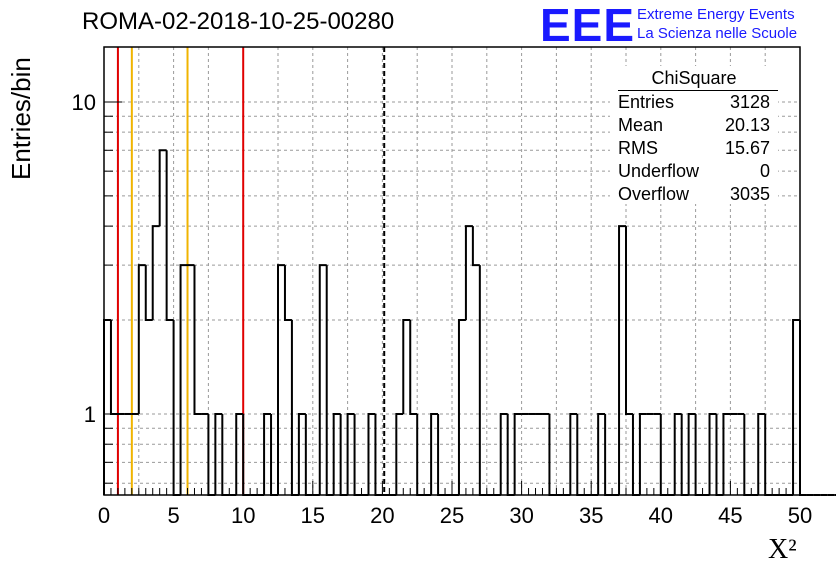 The width and height of the screenshot is (836, 572). Describe the element at coordinates (694, 102) in the screenshot. I see `stats-row: Entries 3128` at that location.